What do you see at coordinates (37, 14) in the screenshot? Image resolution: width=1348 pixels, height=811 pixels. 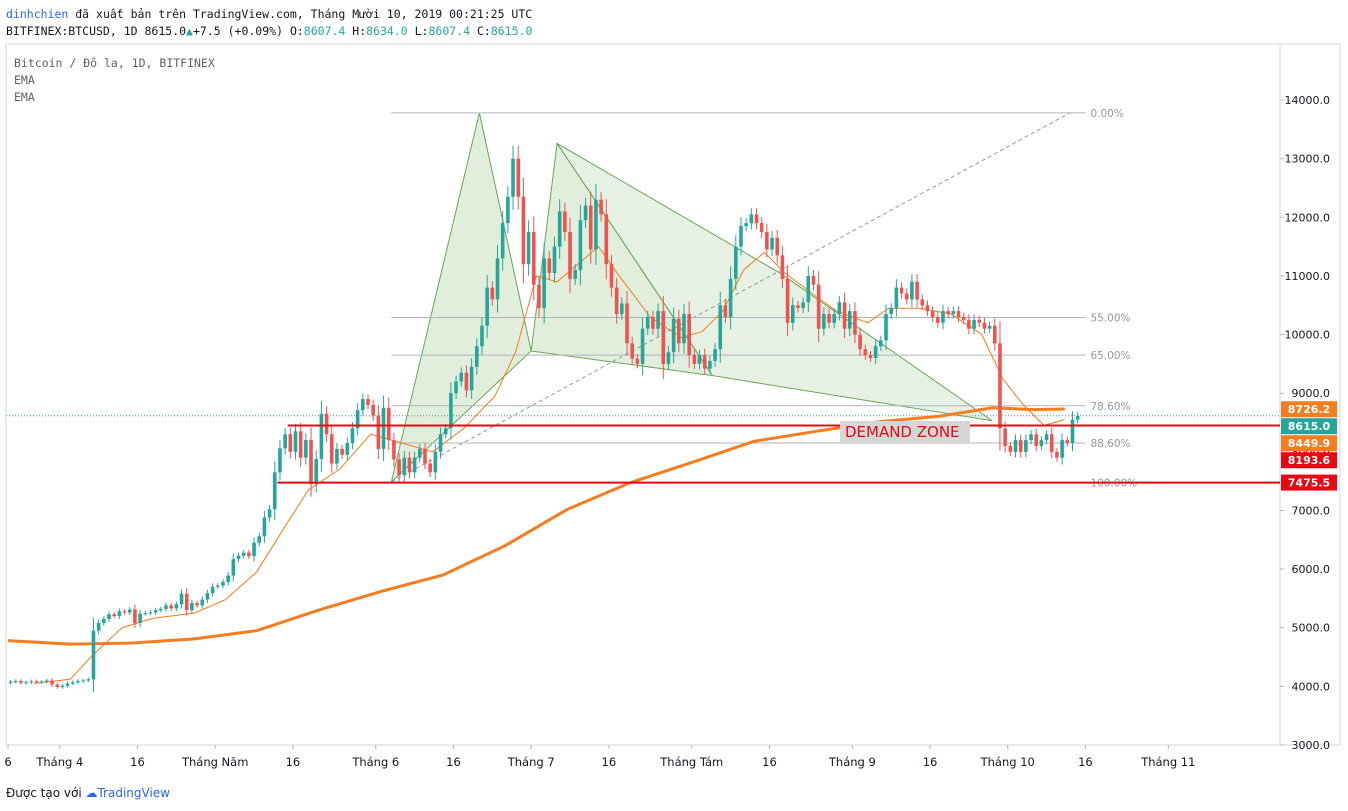 I see `author-link: dinhchien` at bounding box center [37, 14].